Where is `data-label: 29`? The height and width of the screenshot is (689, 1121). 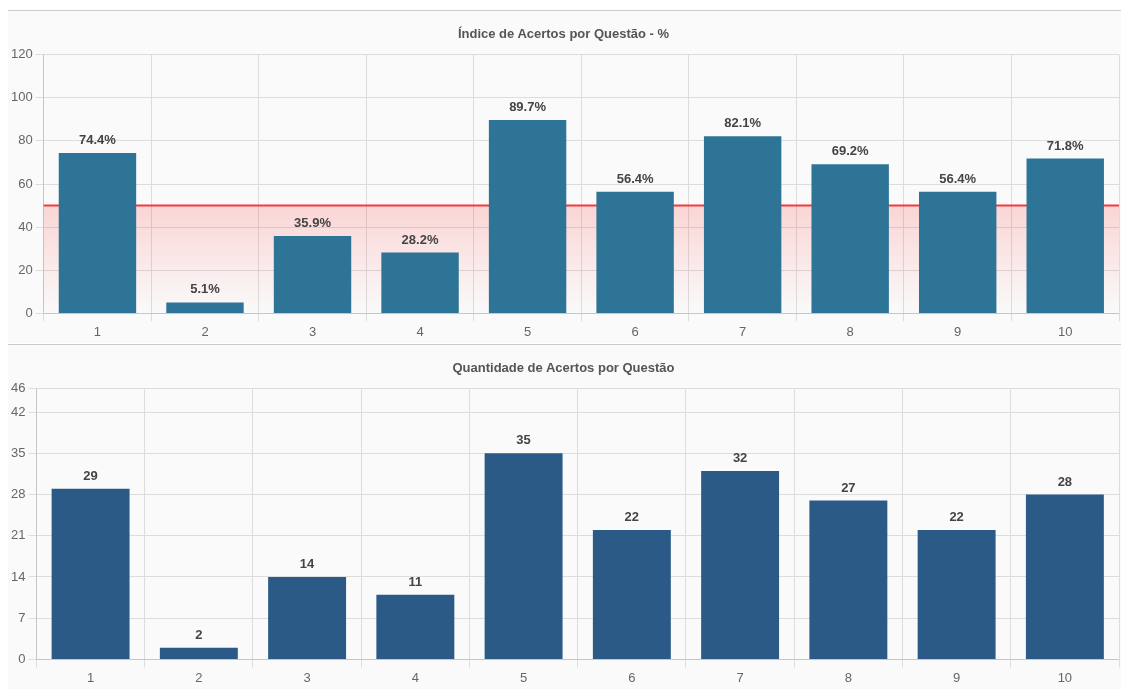
data-label: 29 is located at coordinates (90, 475).